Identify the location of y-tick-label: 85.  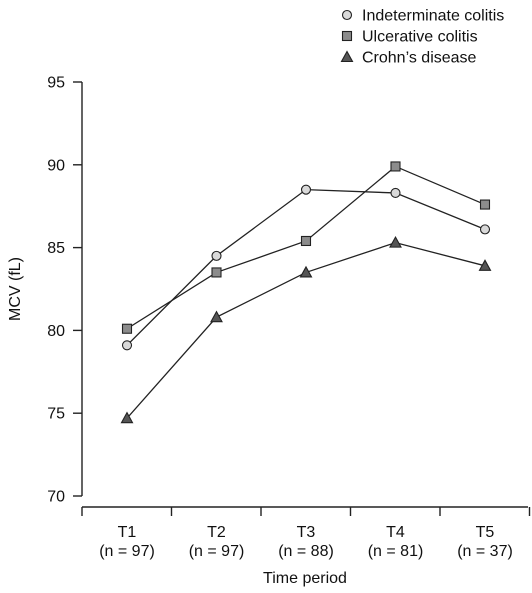
(56, 248).